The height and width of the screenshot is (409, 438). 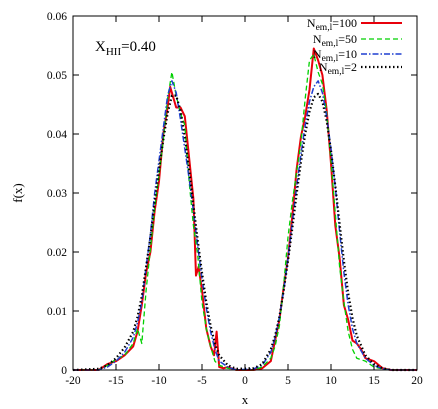 What do you see at coordinates (64, 371) in the screenshot?
I see `y-tick-label: 0` at bounding box center [64, 371].